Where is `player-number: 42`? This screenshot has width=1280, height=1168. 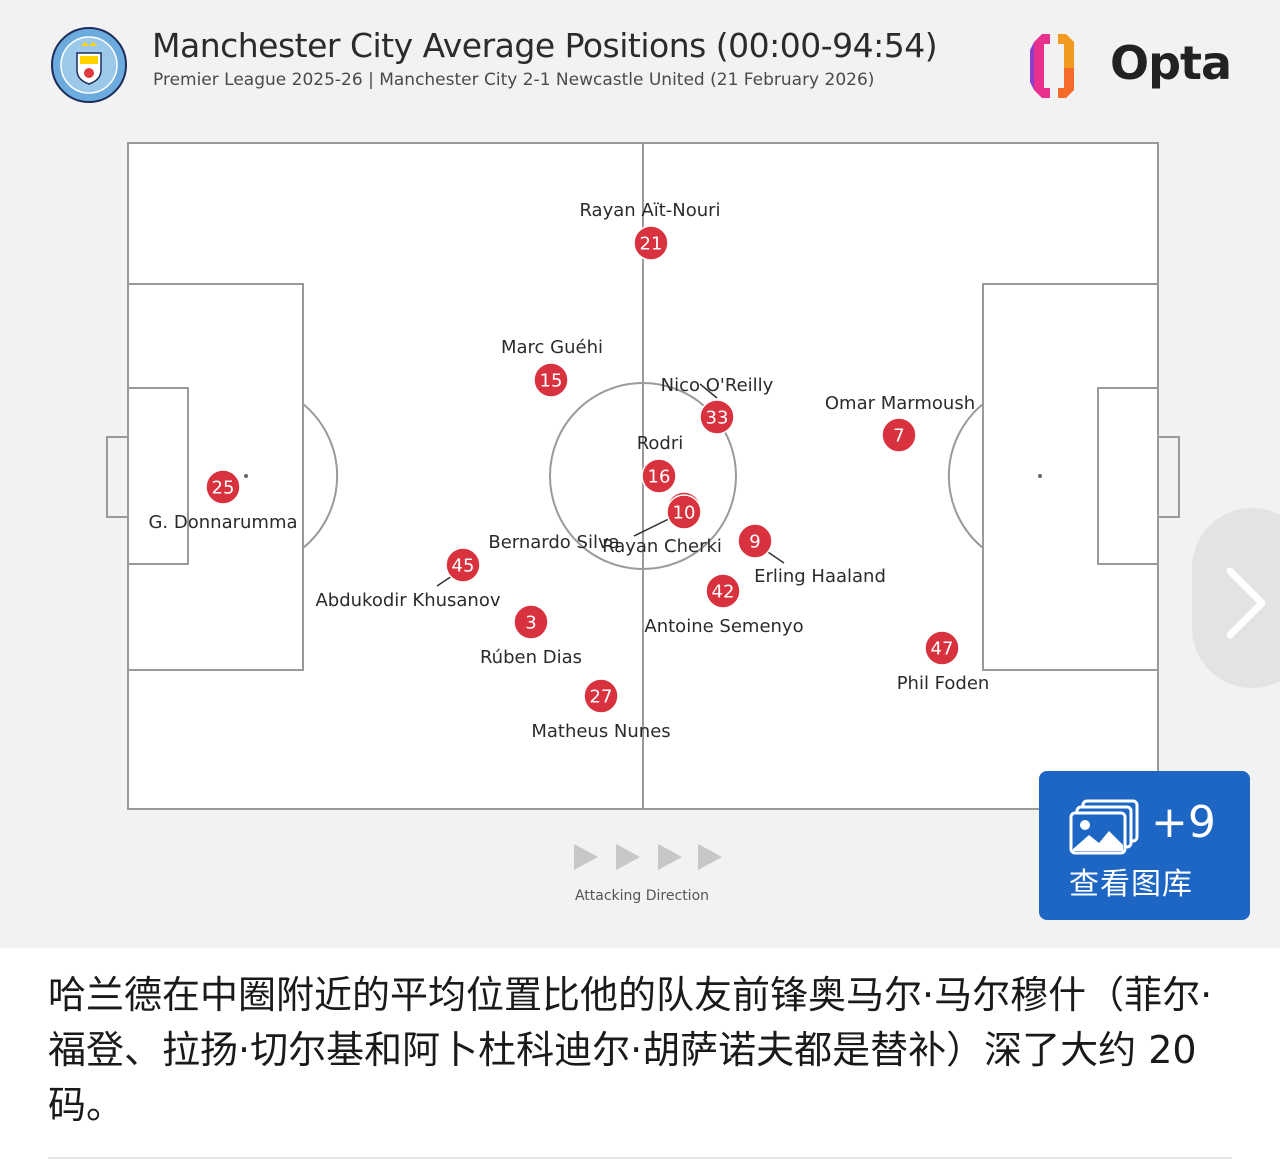 player-number: 42 is located at coordinates (723, 592).